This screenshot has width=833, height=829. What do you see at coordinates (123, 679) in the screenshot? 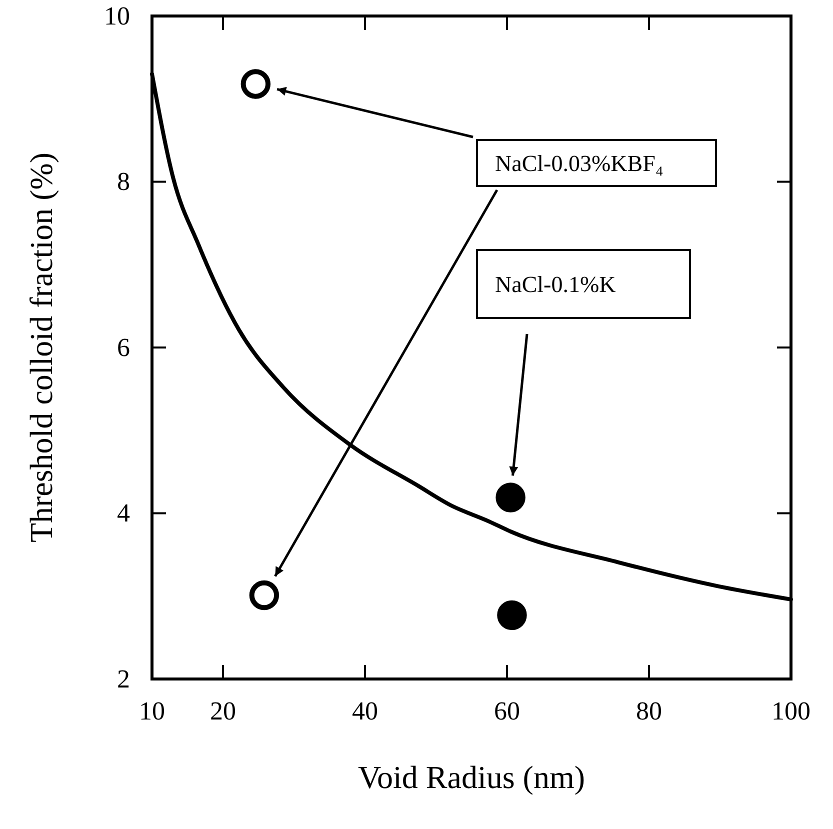
I see `y-tick-label: 2` at bounding box center [123, 679].